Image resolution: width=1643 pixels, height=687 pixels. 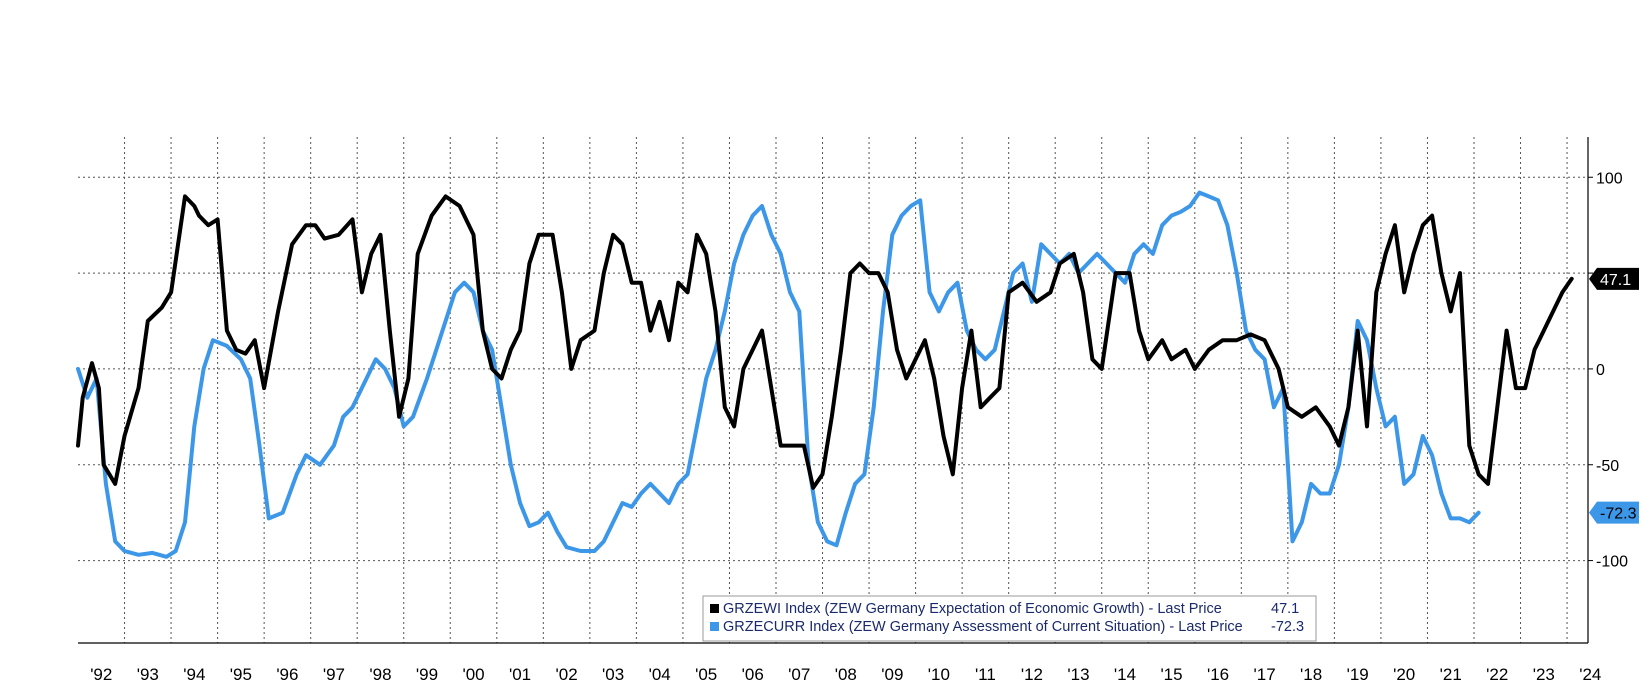 What do you see at coordinates (194, 674) in the screenshot?
I see `x-tick-label: '94` at bounding box center [194, 674].